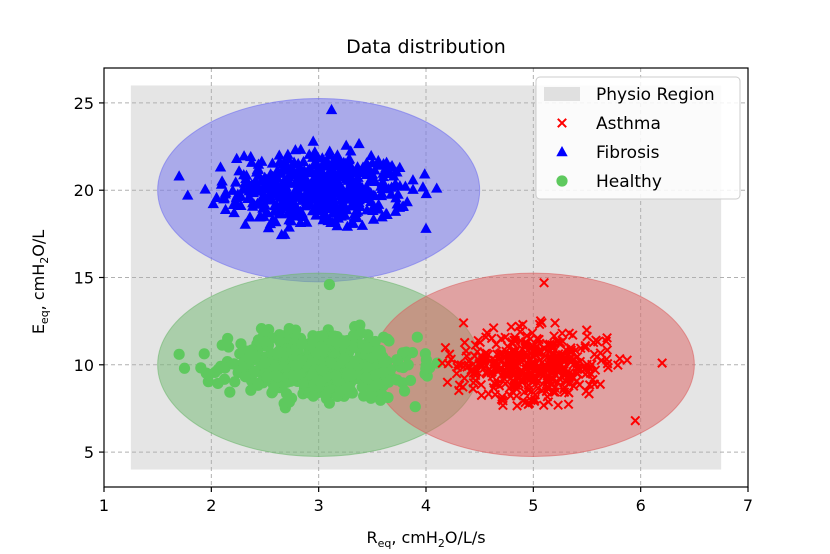  What do you see at coordinates (308, 171) in the screenshot?
I see `fibrosis-points` at bounding box center [308, 171].